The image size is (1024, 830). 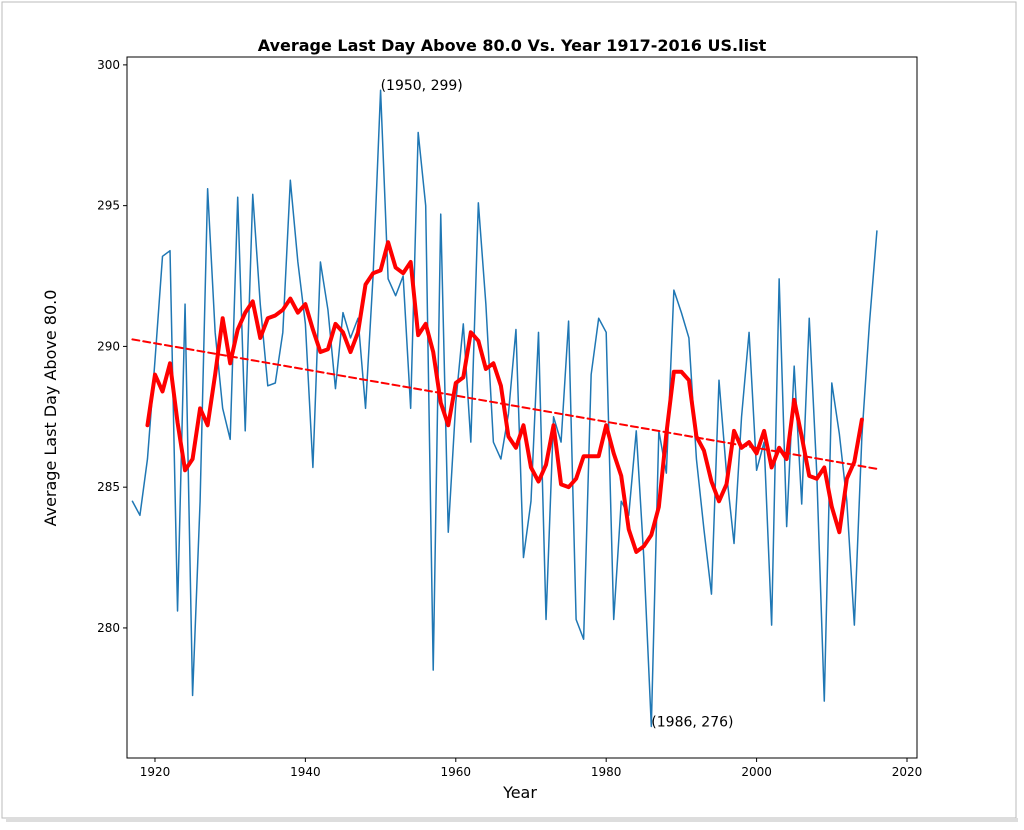 I want to click on x-axis-label: Year, so click(x=519, y=792).